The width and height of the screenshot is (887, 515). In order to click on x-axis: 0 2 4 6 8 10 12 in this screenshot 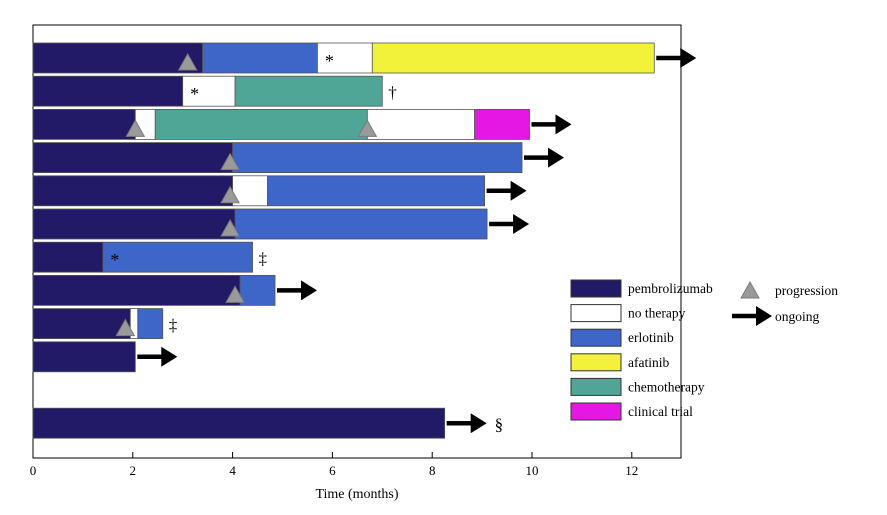, I will do `click(334, 465)`.